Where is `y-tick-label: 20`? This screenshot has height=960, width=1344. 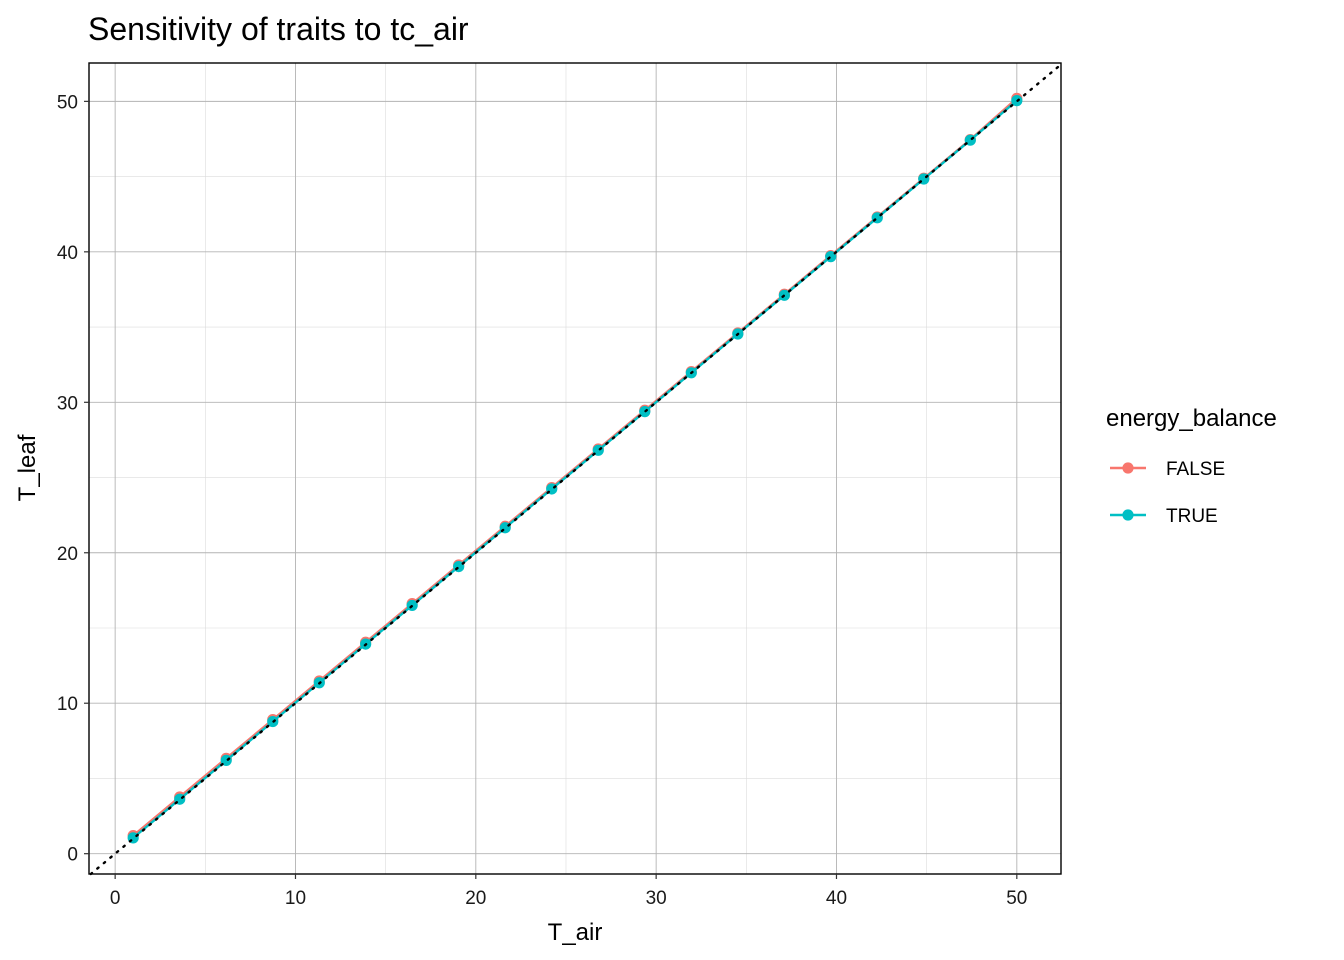 y-tick-label: 20 is located at coordinates (67, 554).